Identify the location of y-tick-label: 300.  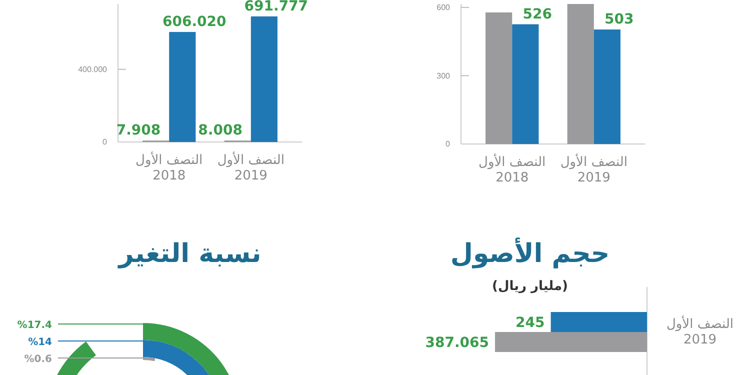
(443, 75).